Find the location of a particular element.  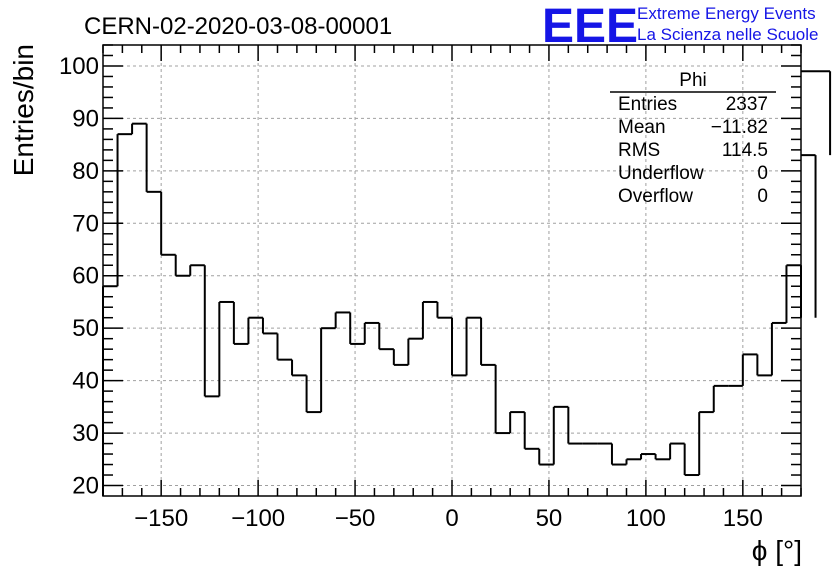

x-tick-label: 0 is located at coordinates (451, 518).